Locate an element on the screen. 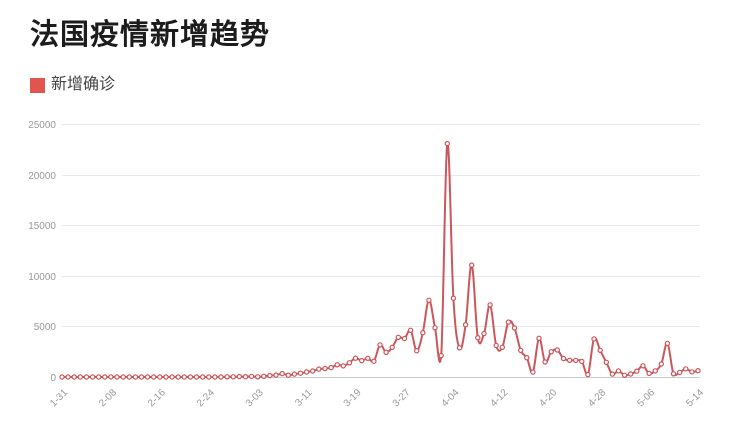  legend-item-new-confirmed: 新增确诊 is located at coordinates (72, 85).